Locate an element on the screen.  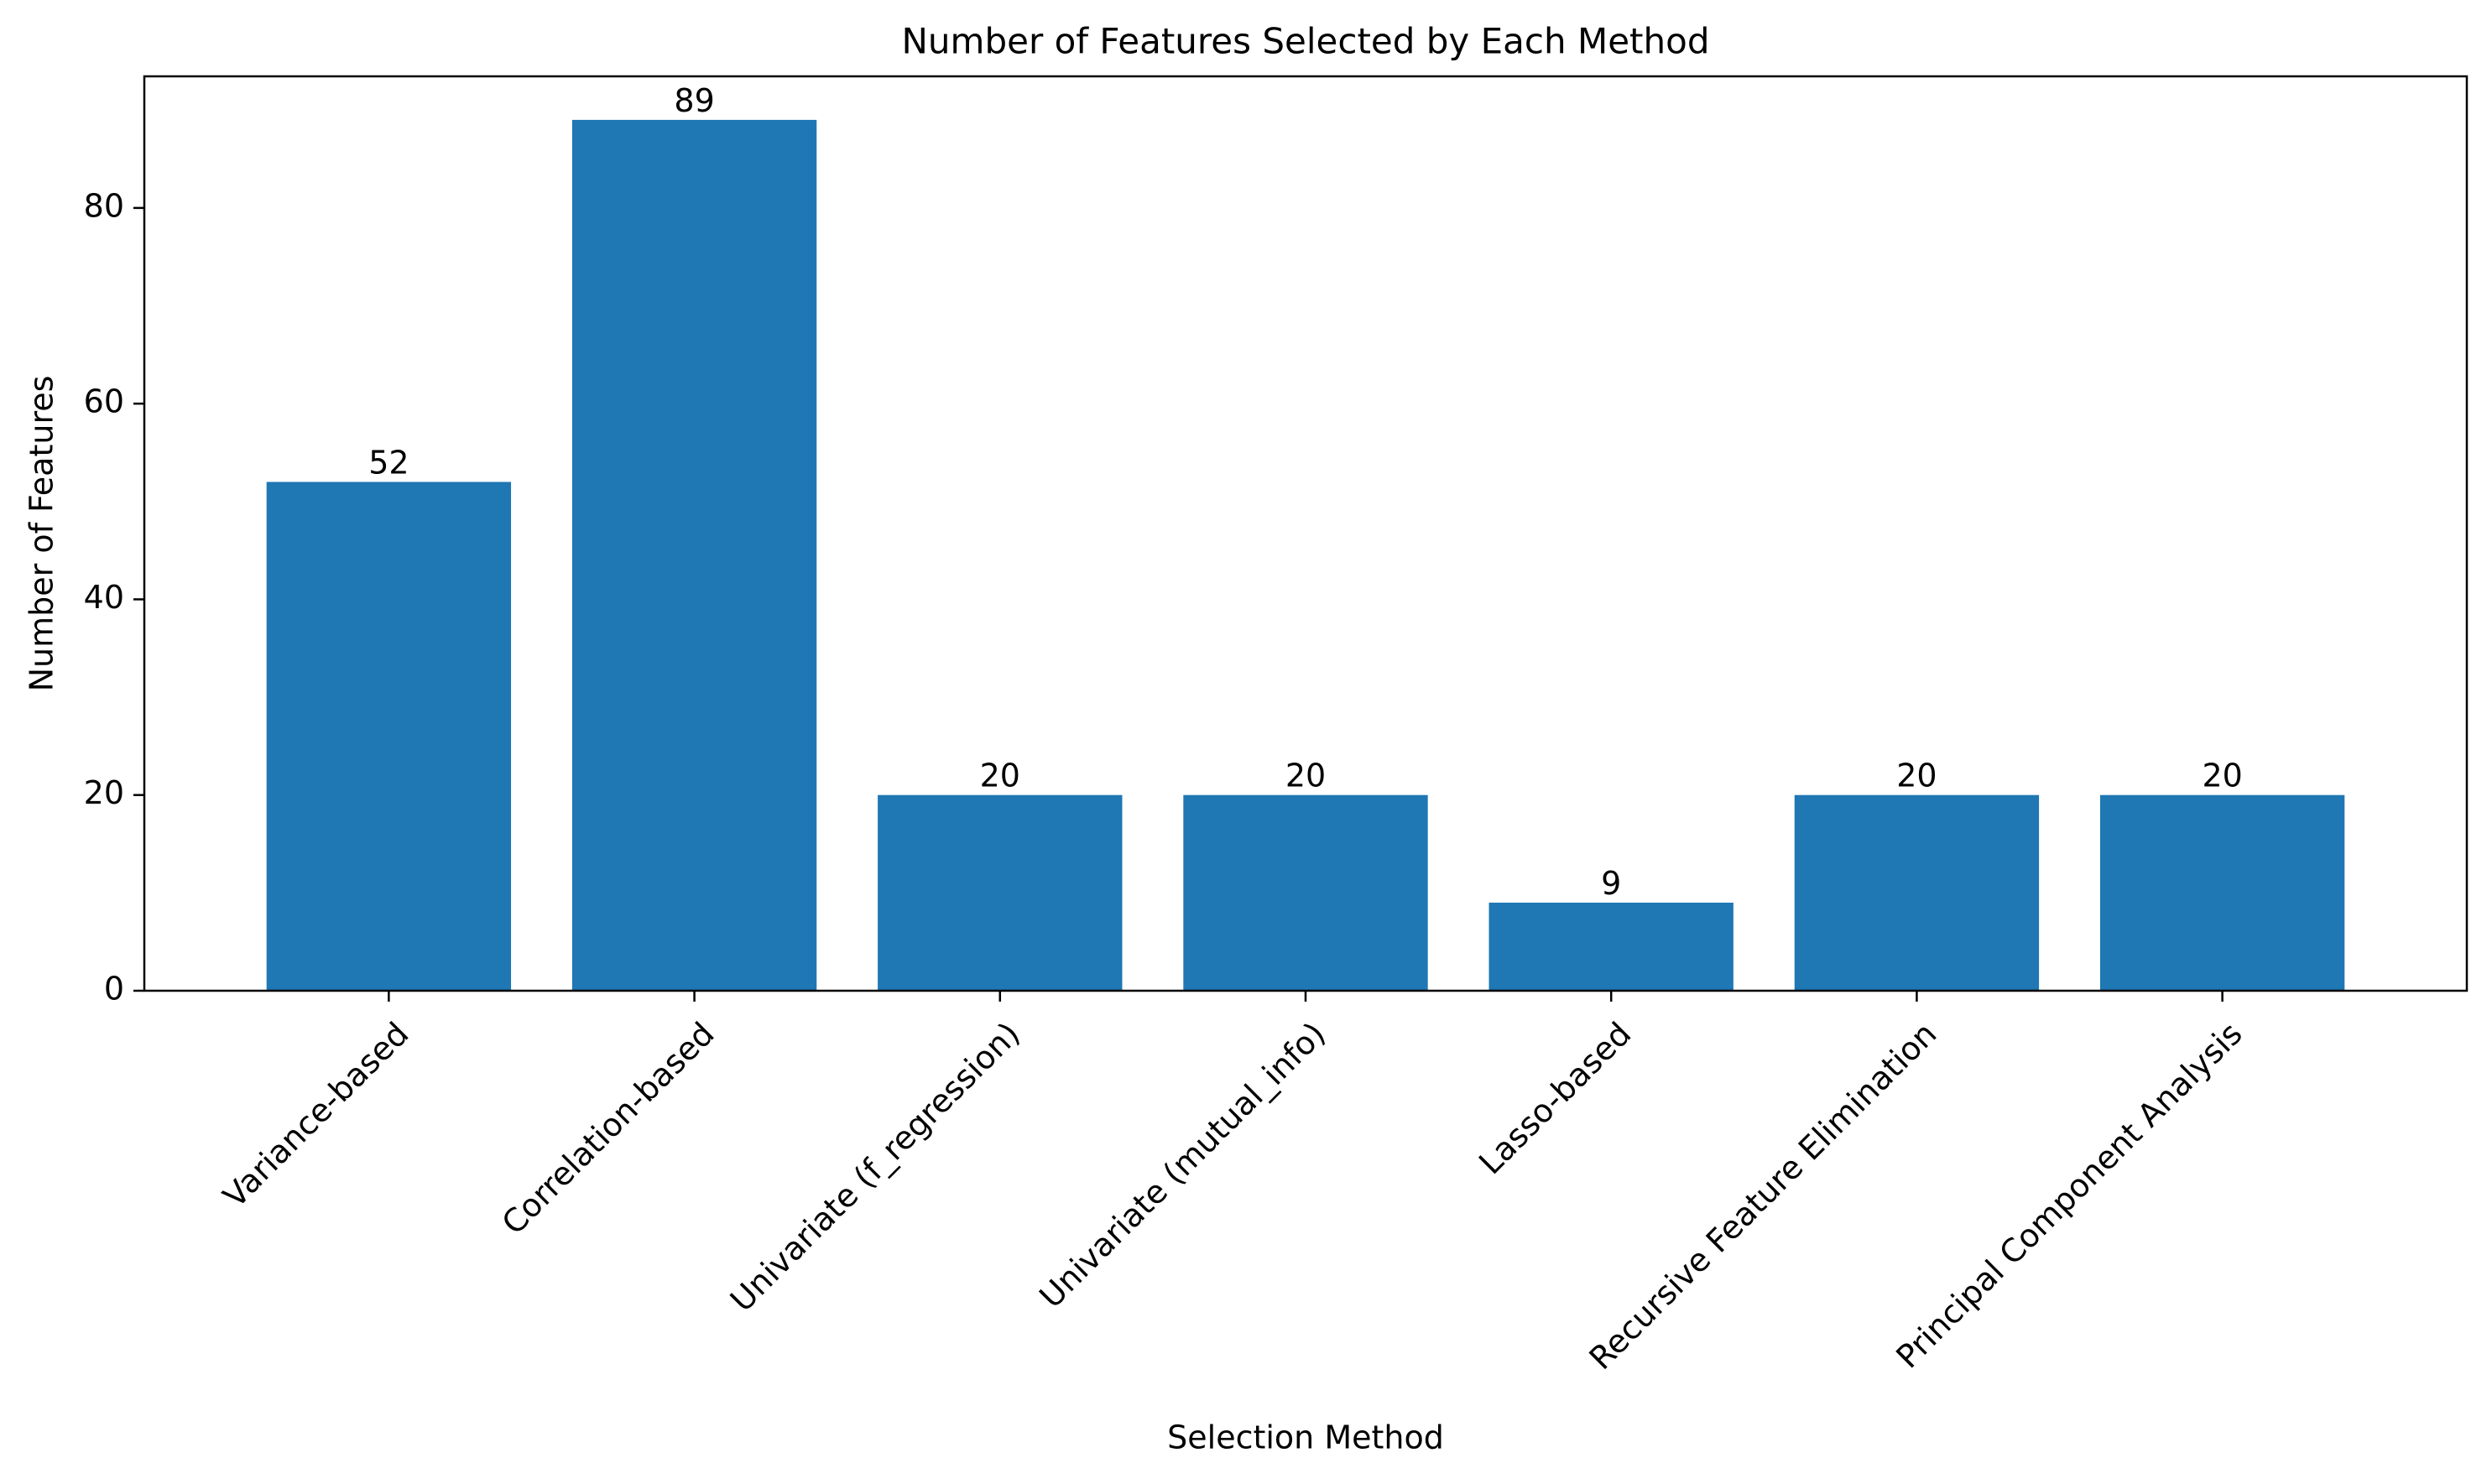
y-axis: 0 20 40 60 80 is located at coordinates (114, 597).